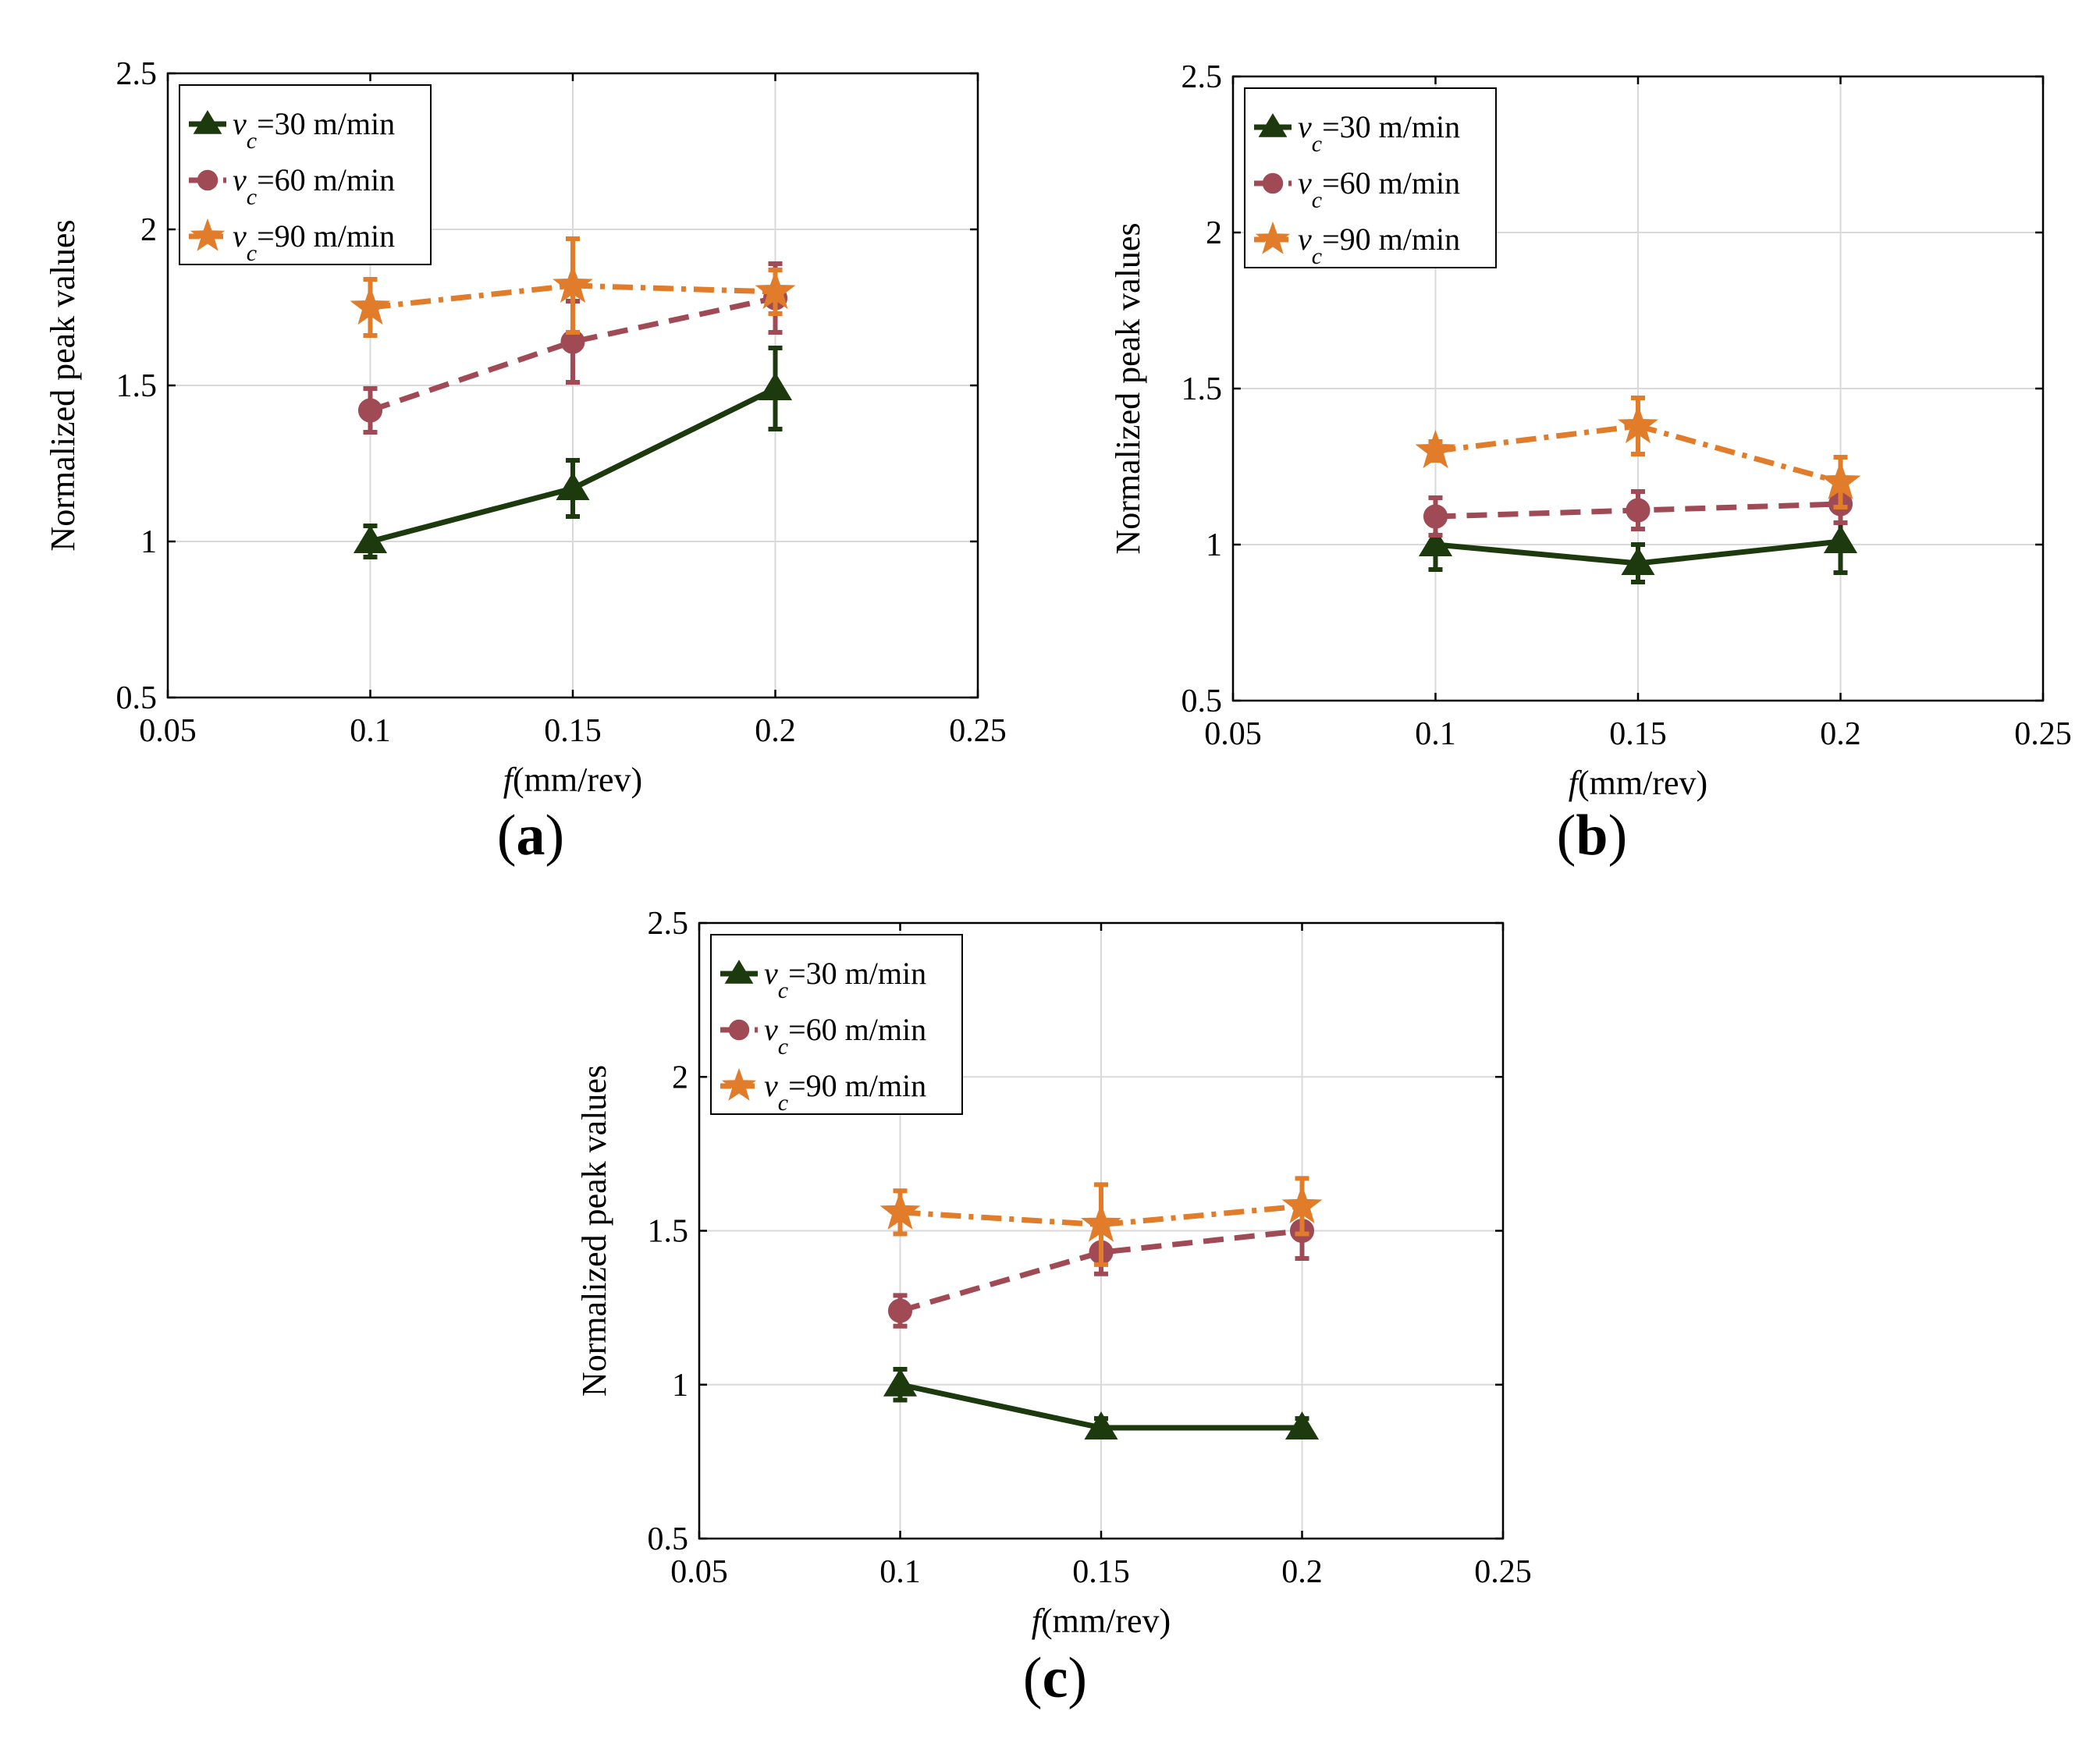 The width and height of the screenshot is (2100, 1750). I want to click on y-tick-label: 1, so click(680, 1386).